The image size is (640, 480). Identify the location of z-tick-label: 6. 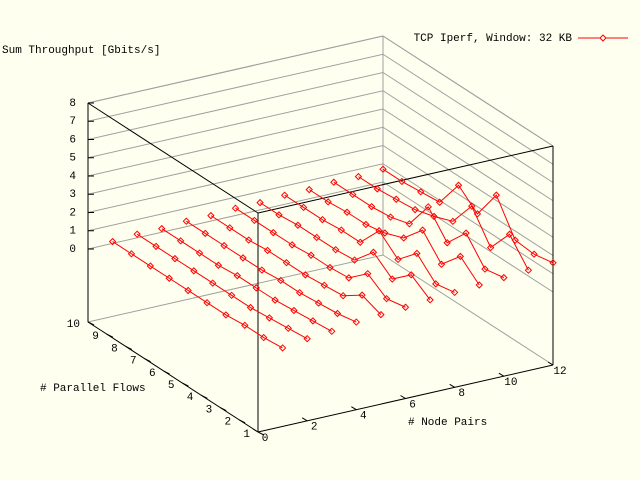
(72, 140).